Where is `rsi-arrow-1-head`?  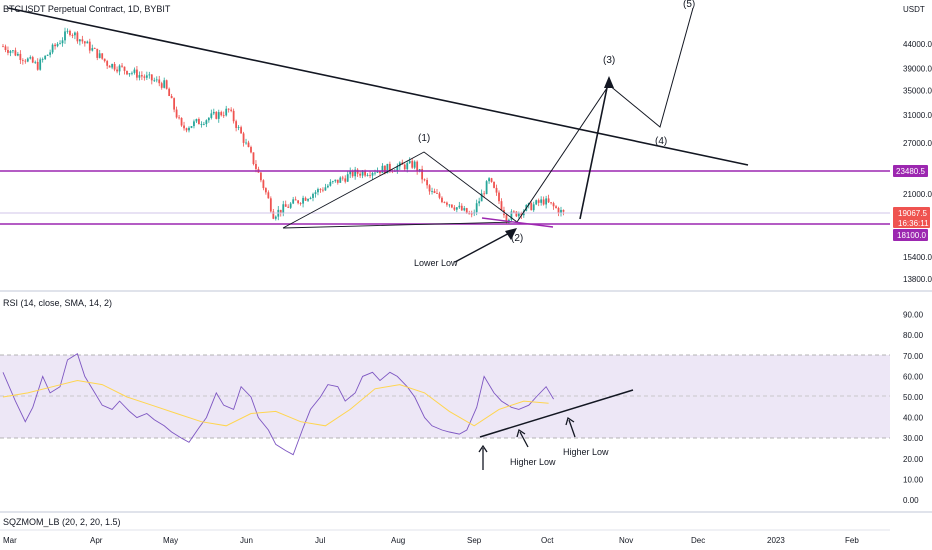
rsi-arrow-1-head is located at coordinates (483, 448).